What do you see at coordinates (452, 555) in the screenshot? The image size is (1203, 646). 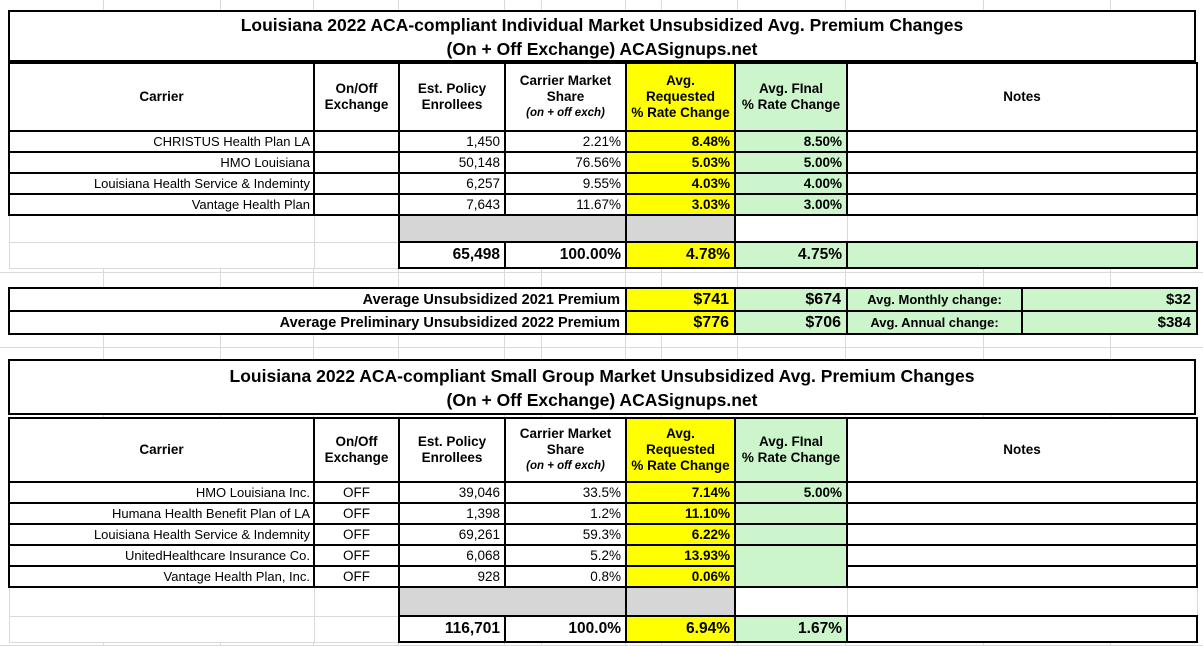 I see `cell-enrollees: 6,068` at bounding box center [452, 555].